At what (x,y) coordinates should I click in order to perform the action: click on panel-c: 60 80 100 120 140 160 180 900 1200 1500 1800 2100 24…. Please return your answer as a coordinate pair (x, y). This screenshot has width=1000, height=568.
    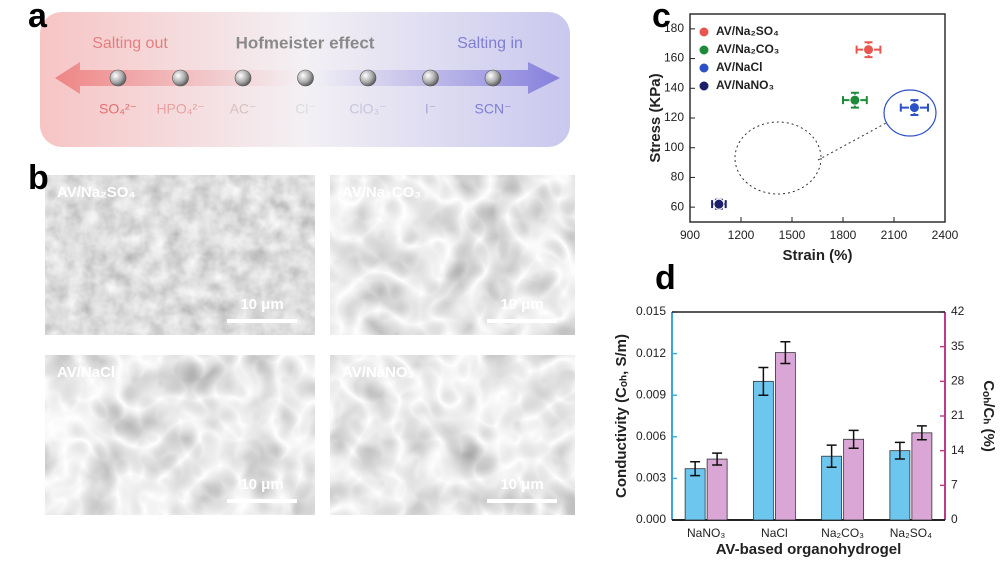
    Looking at the image, I should click on (803, 138).